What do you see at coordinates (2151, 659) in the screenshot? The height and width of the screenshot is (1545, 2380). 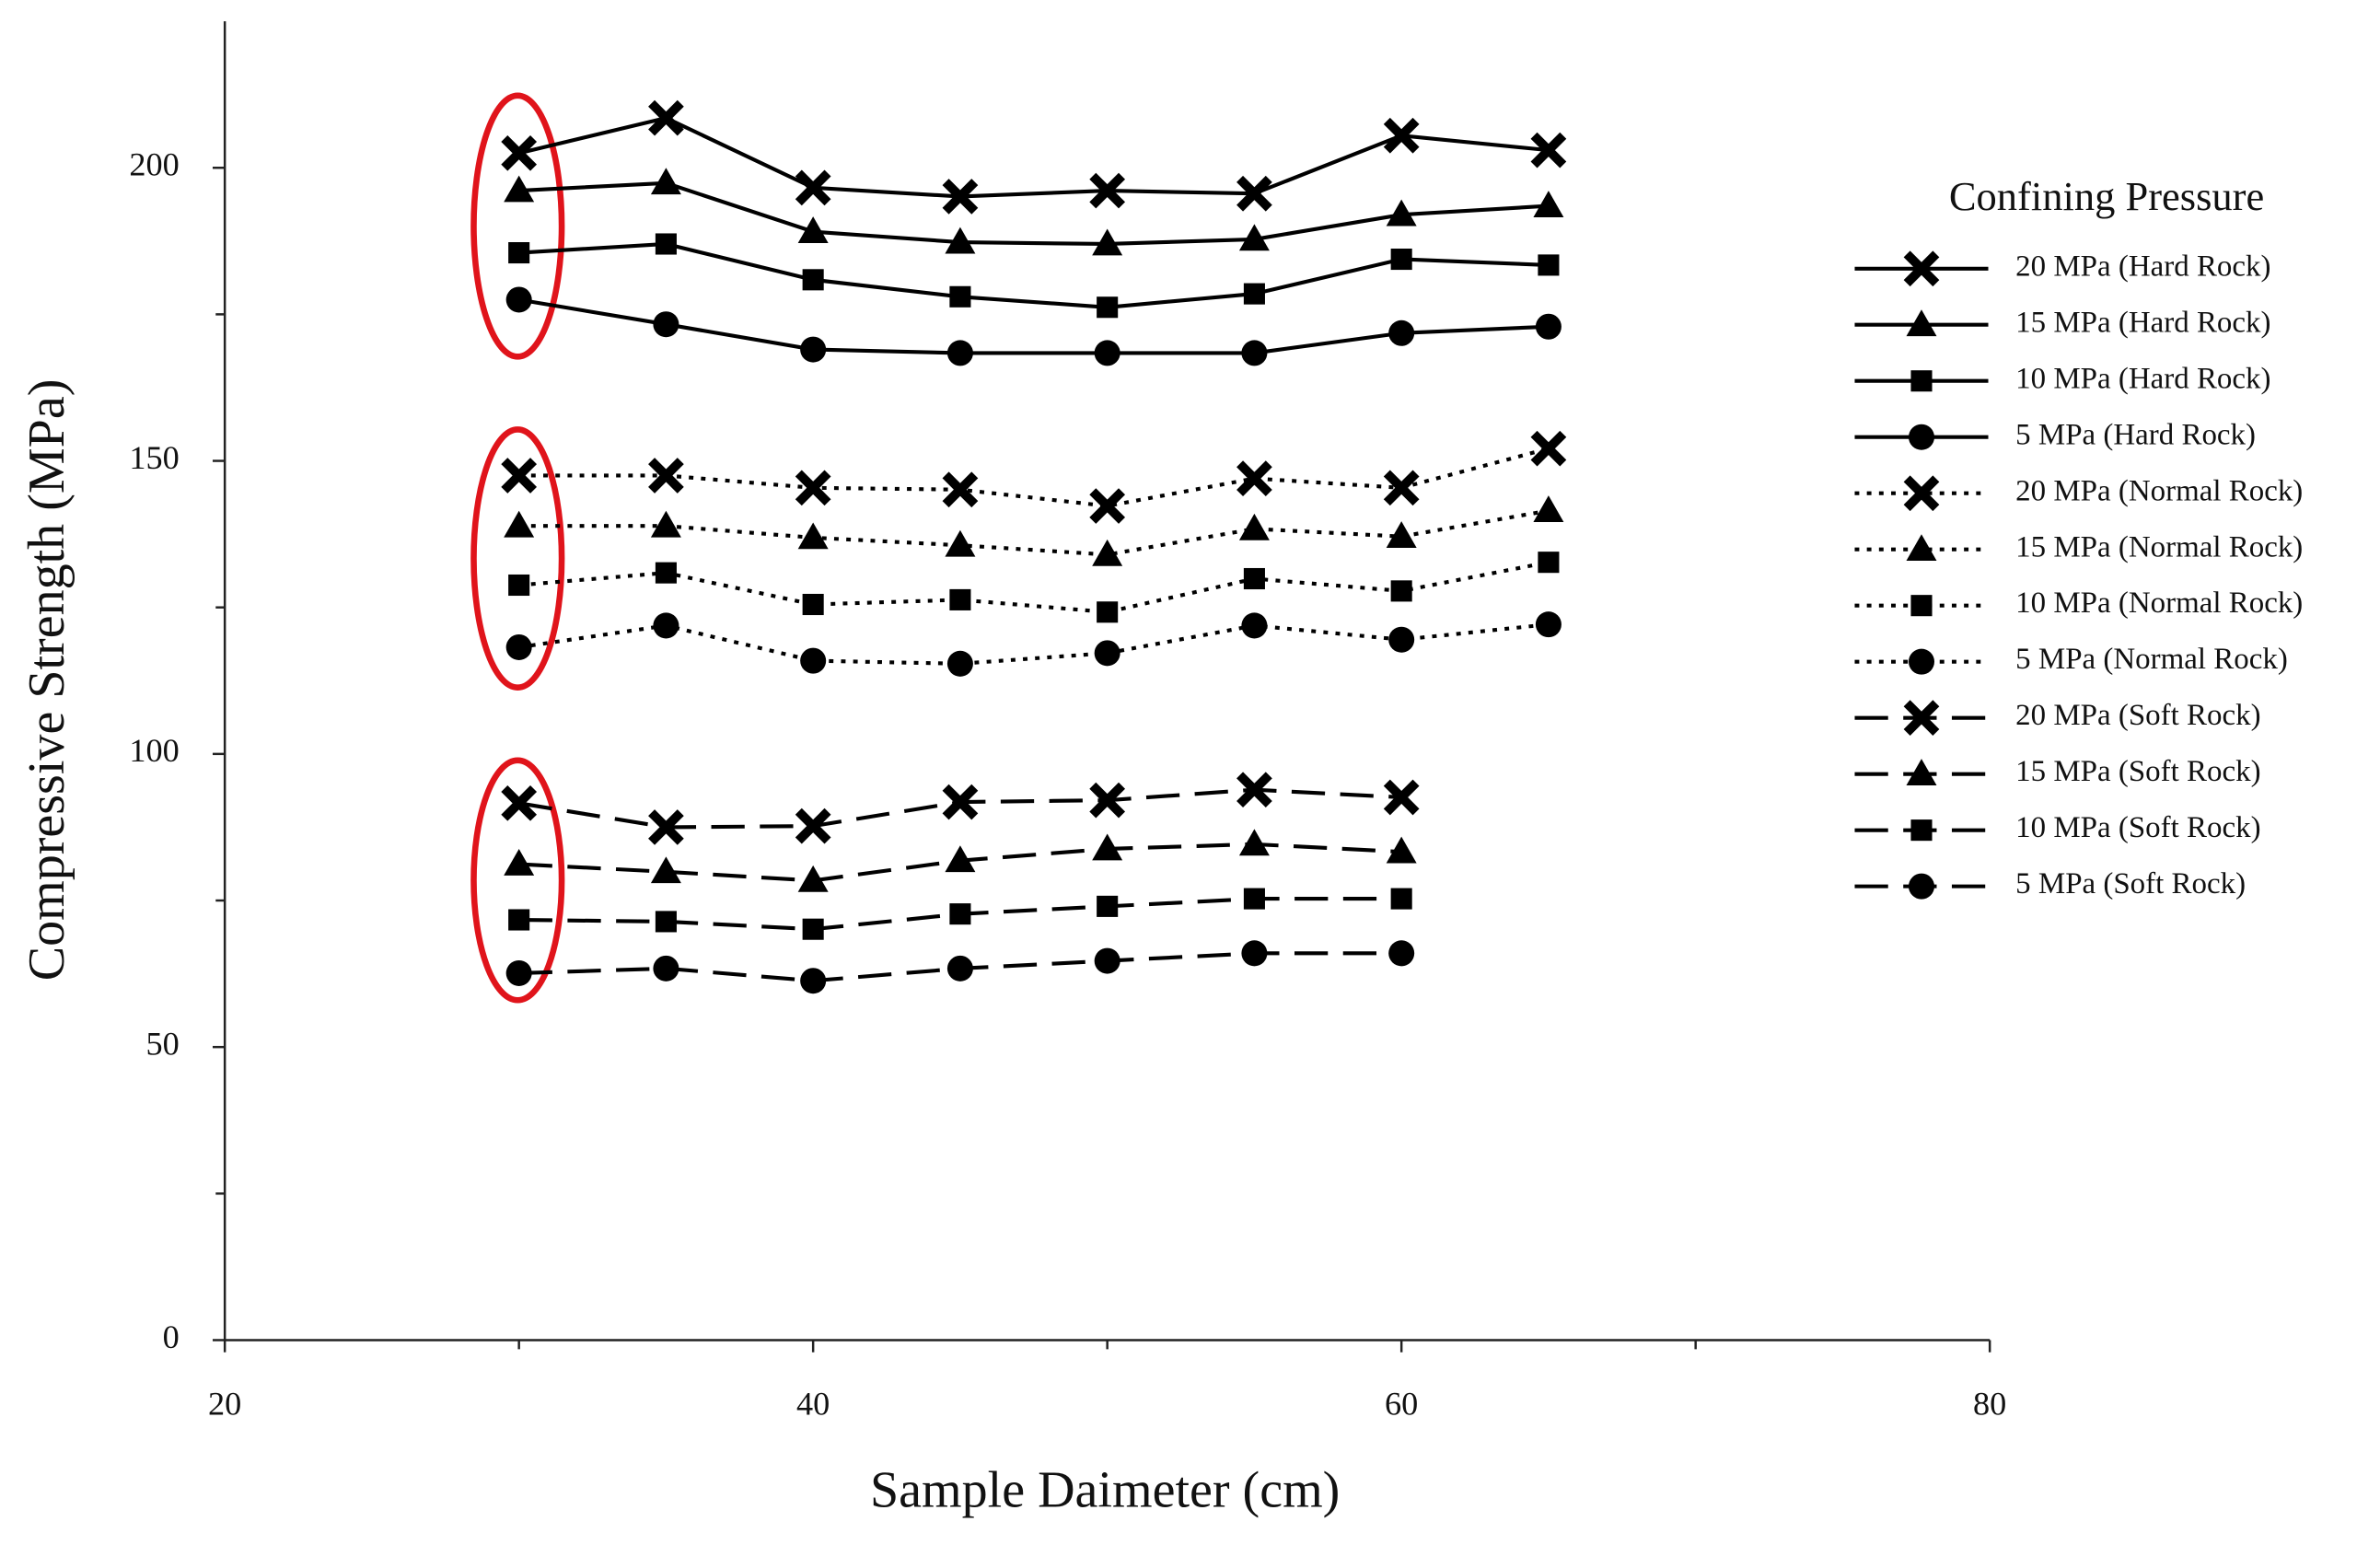 I see `legend-label: 5 MPa (Normal Rock)` at bounding box center [2151, 659].